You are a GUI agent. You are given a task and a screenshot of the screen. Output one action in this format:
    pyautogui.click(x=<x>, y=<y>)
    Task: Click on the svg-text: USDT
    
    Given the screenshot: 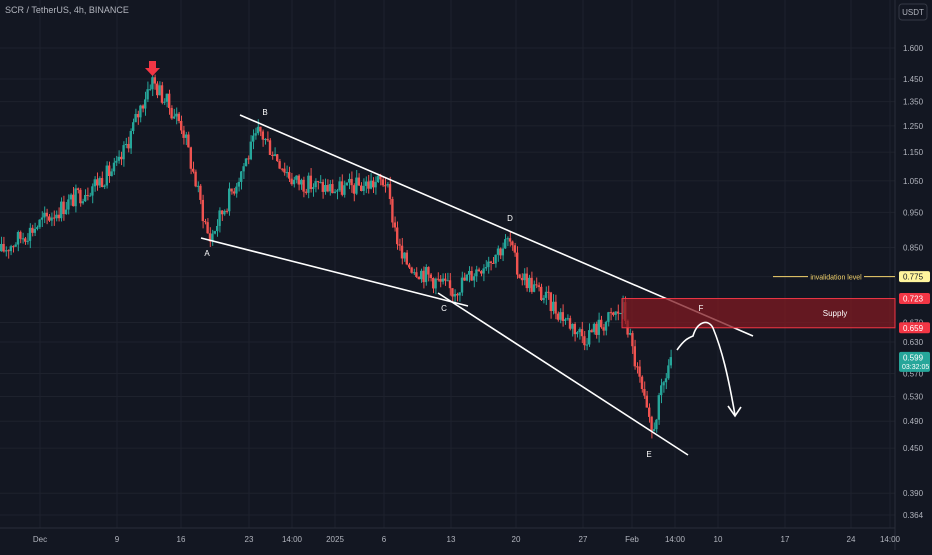 What is the action you would take?
    pyautogui.click(x=913, y=12)
    